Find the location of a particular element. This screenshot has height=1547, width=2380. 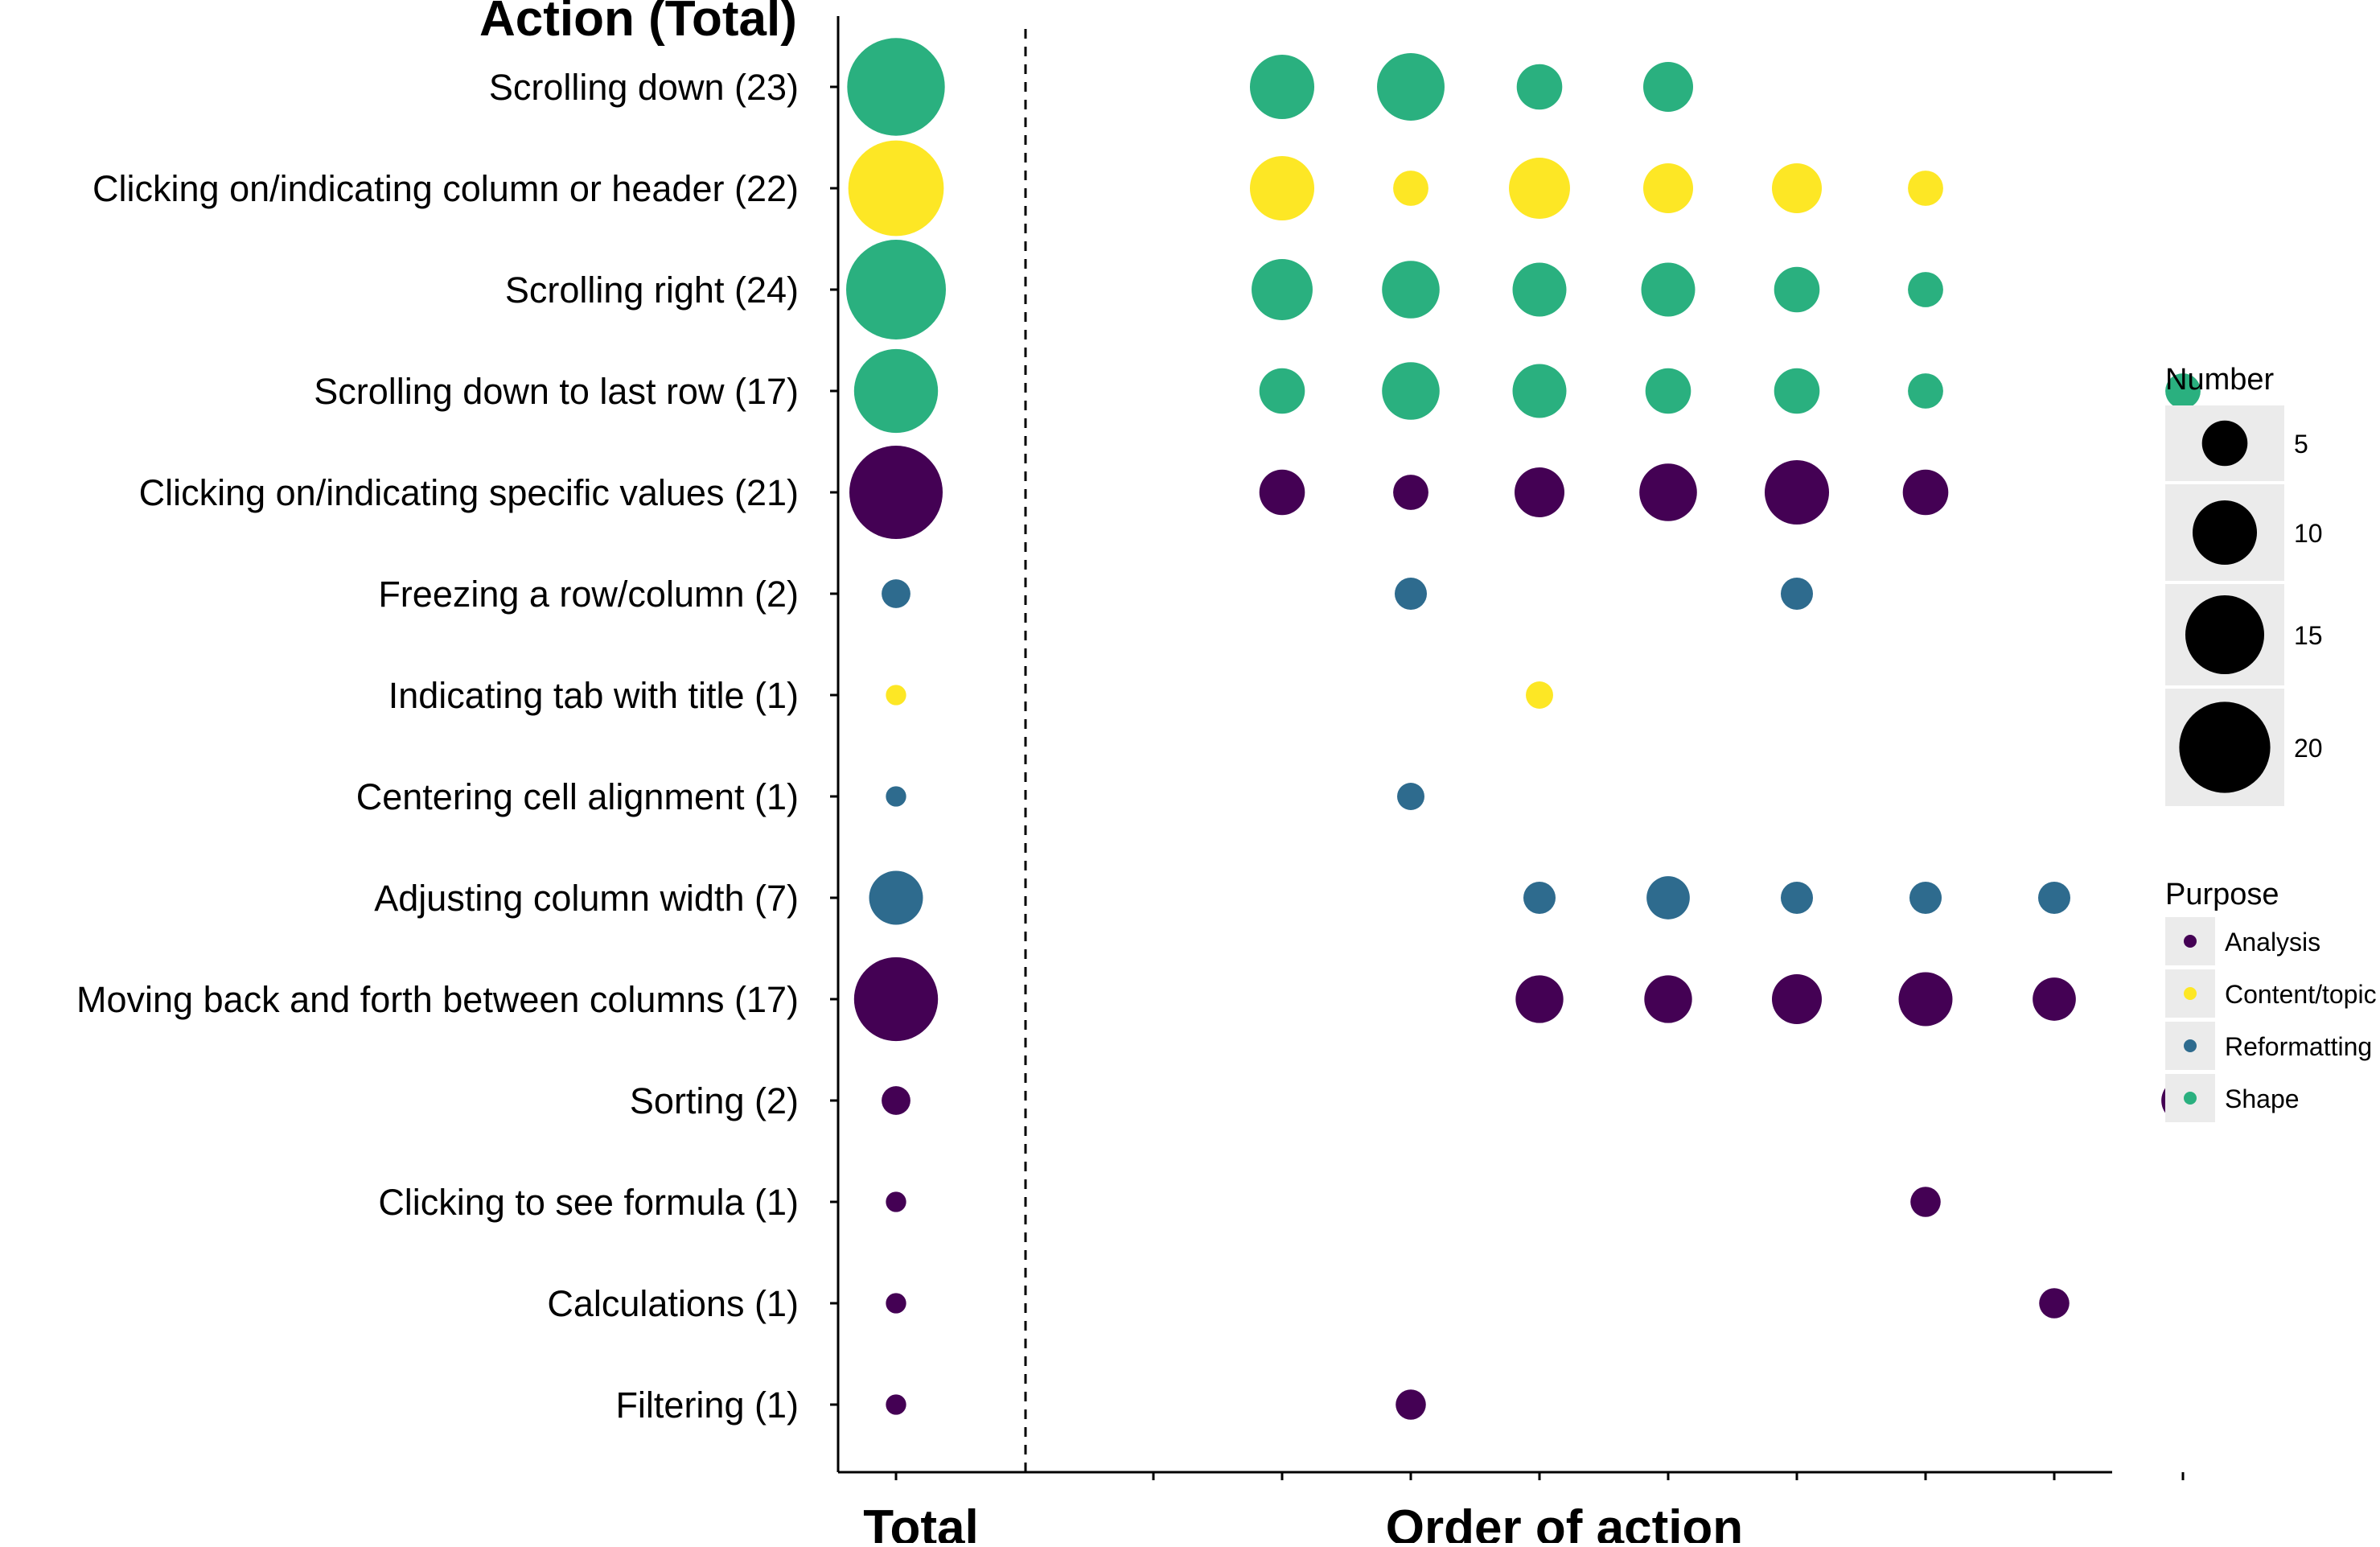

legend-size-label: 10 is located at coordinates (2308, 533).